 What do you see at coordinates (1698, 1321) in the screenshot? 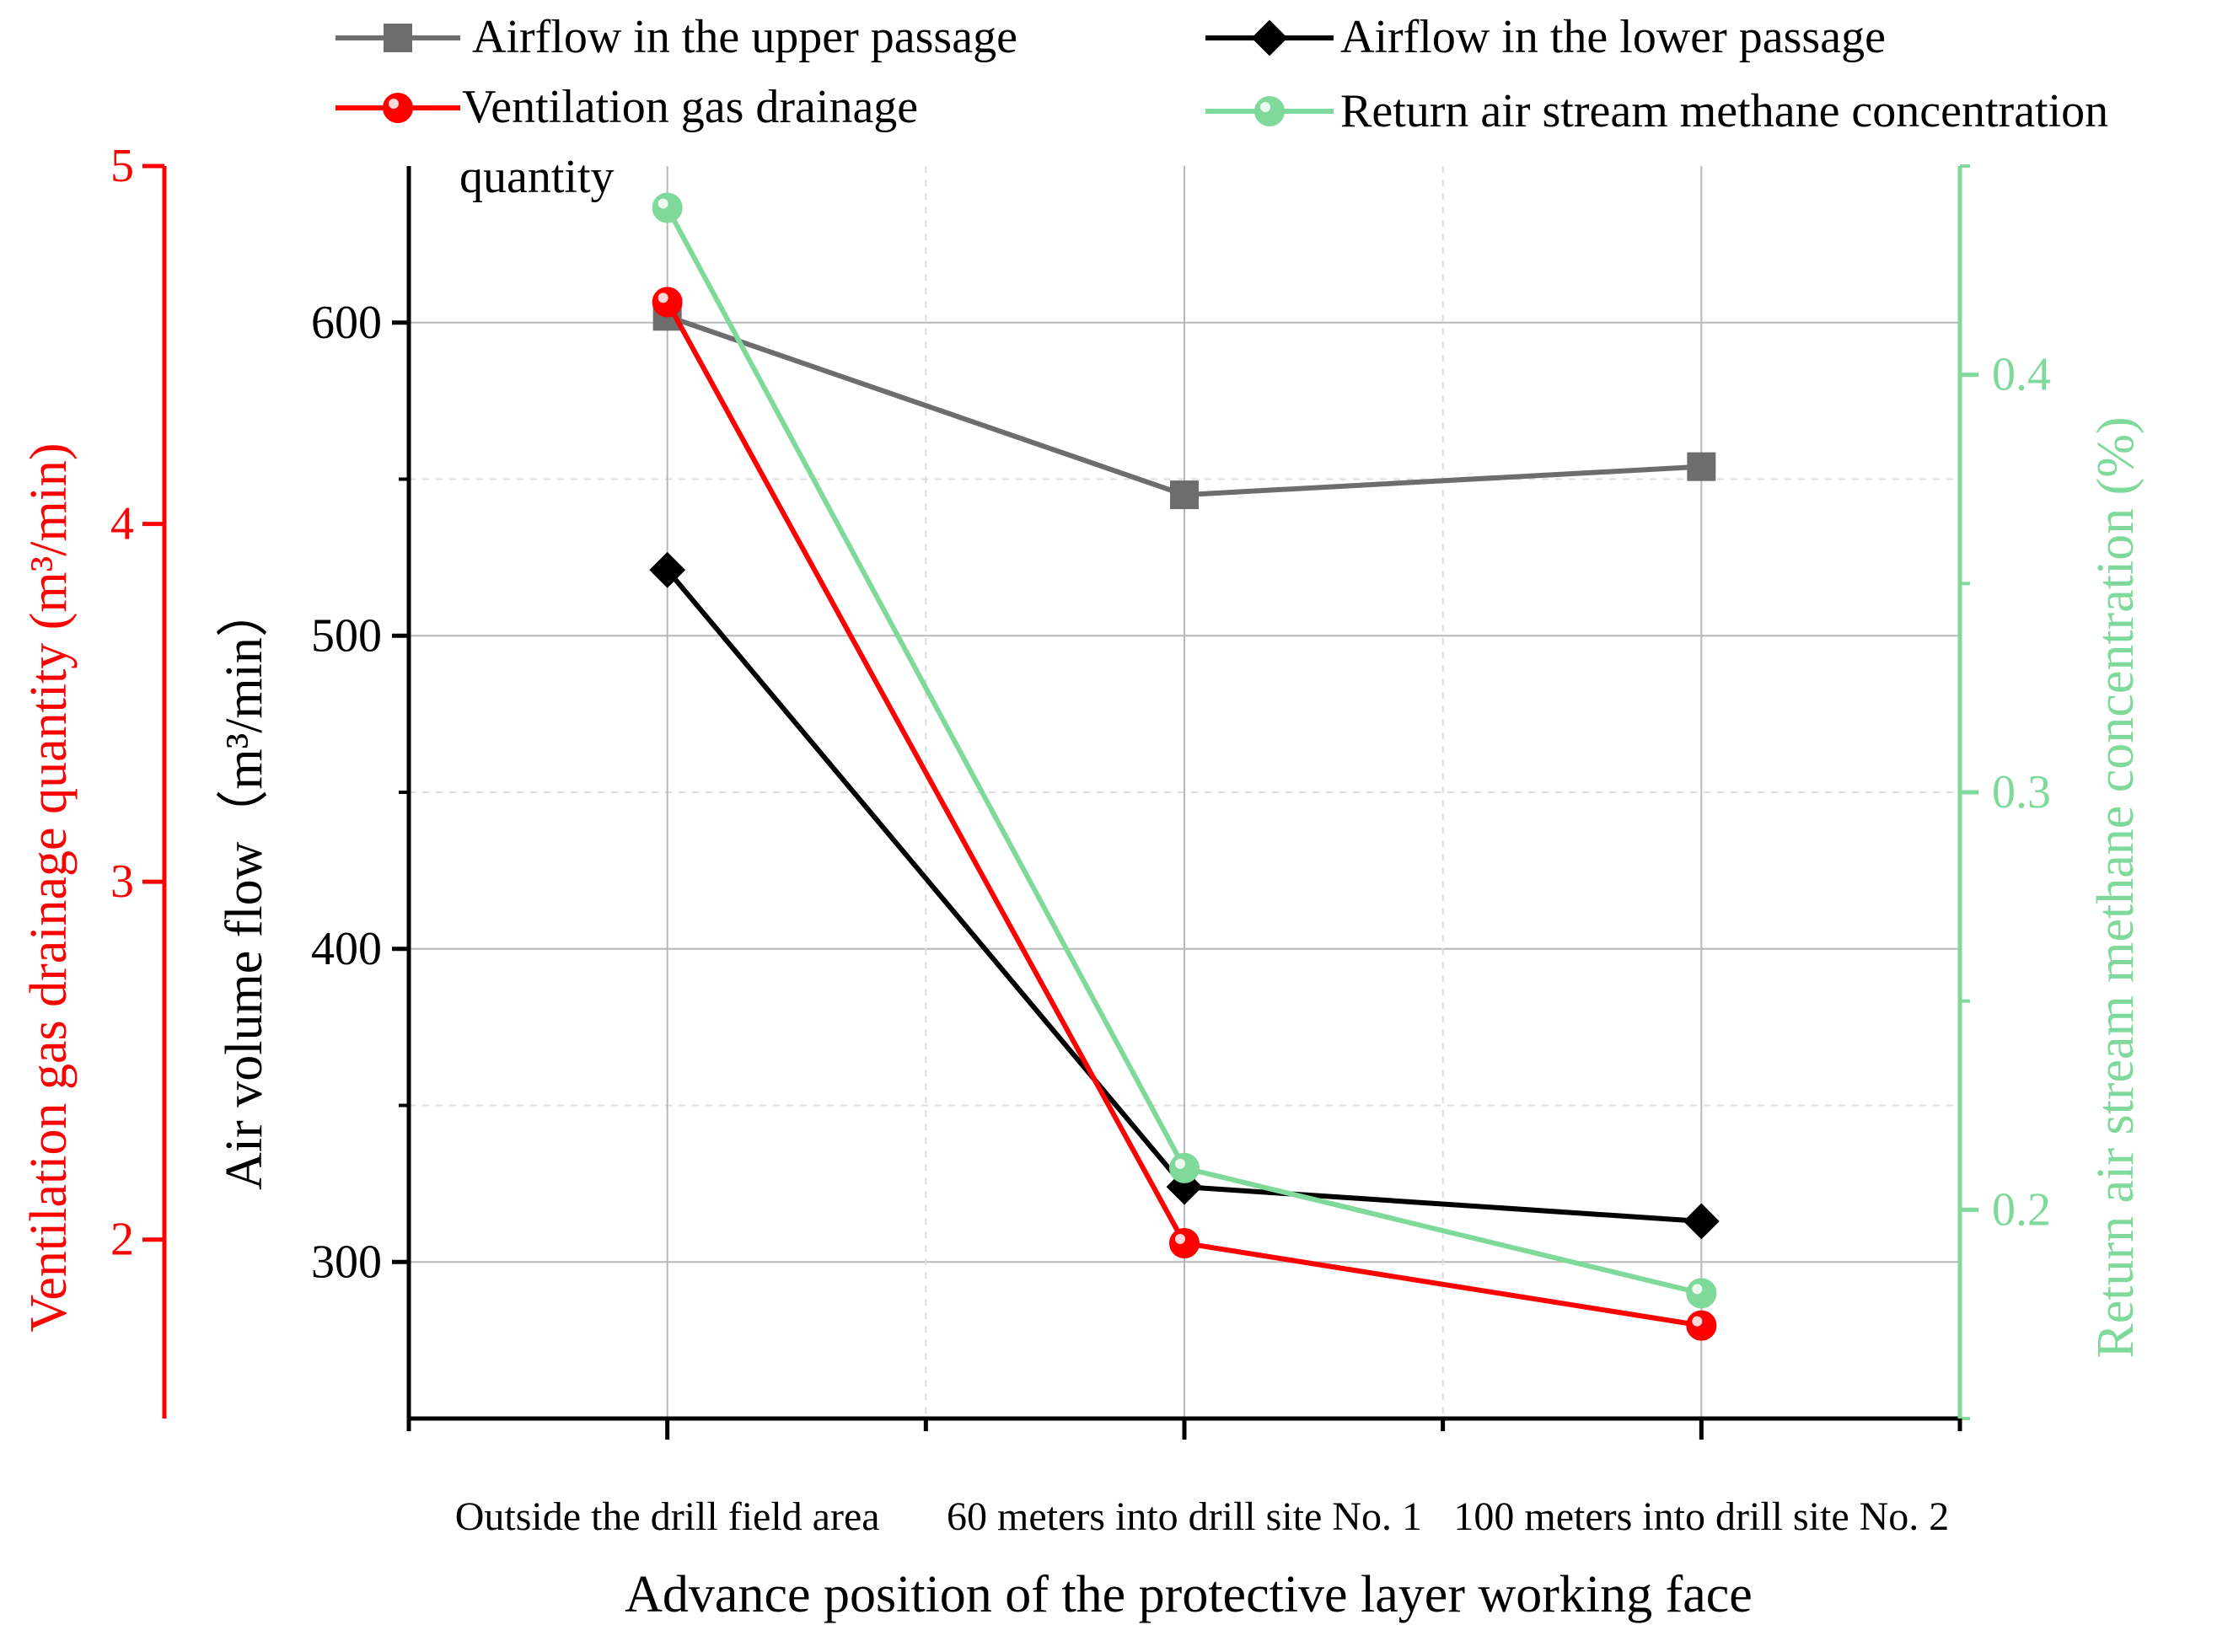
I see `series-2-point-2-highlight` at bounding box center [1698, 1321].